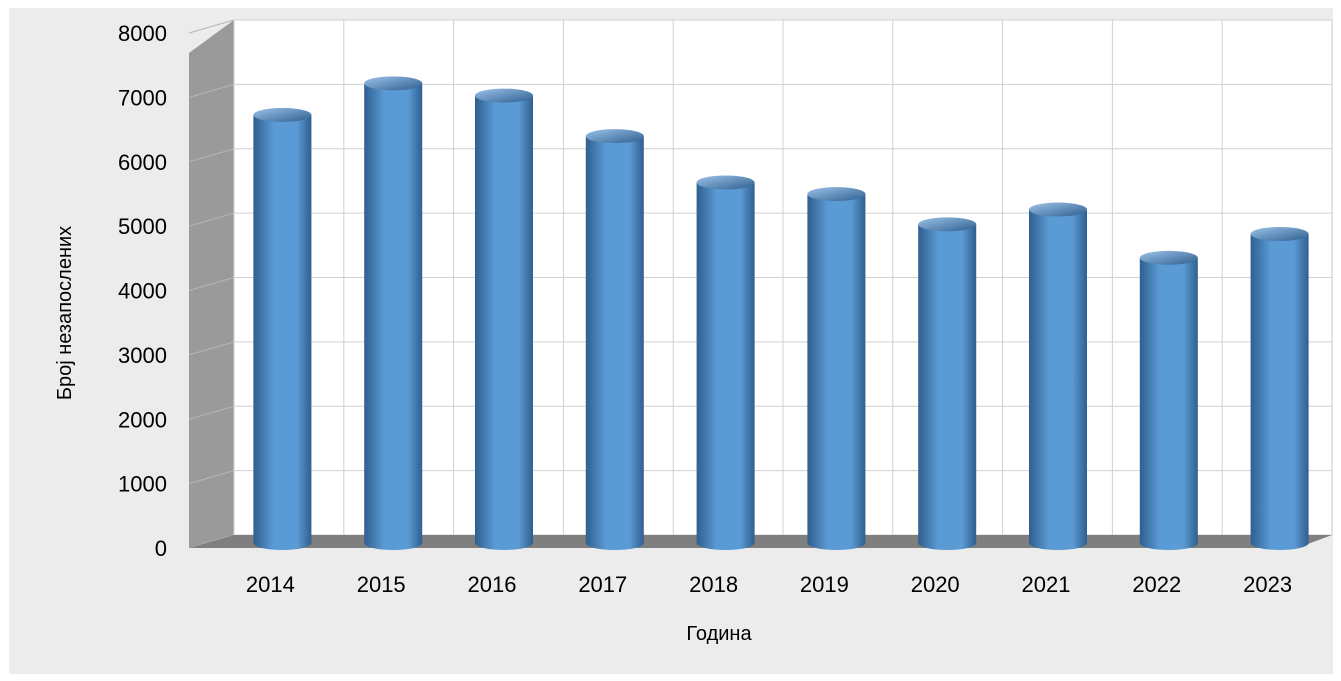 The height and width of the screenshot is (681, 1341). Describe the element at coordinates (142, 419) in the screenshot. I see `y-tick-label: 2000` at that location.